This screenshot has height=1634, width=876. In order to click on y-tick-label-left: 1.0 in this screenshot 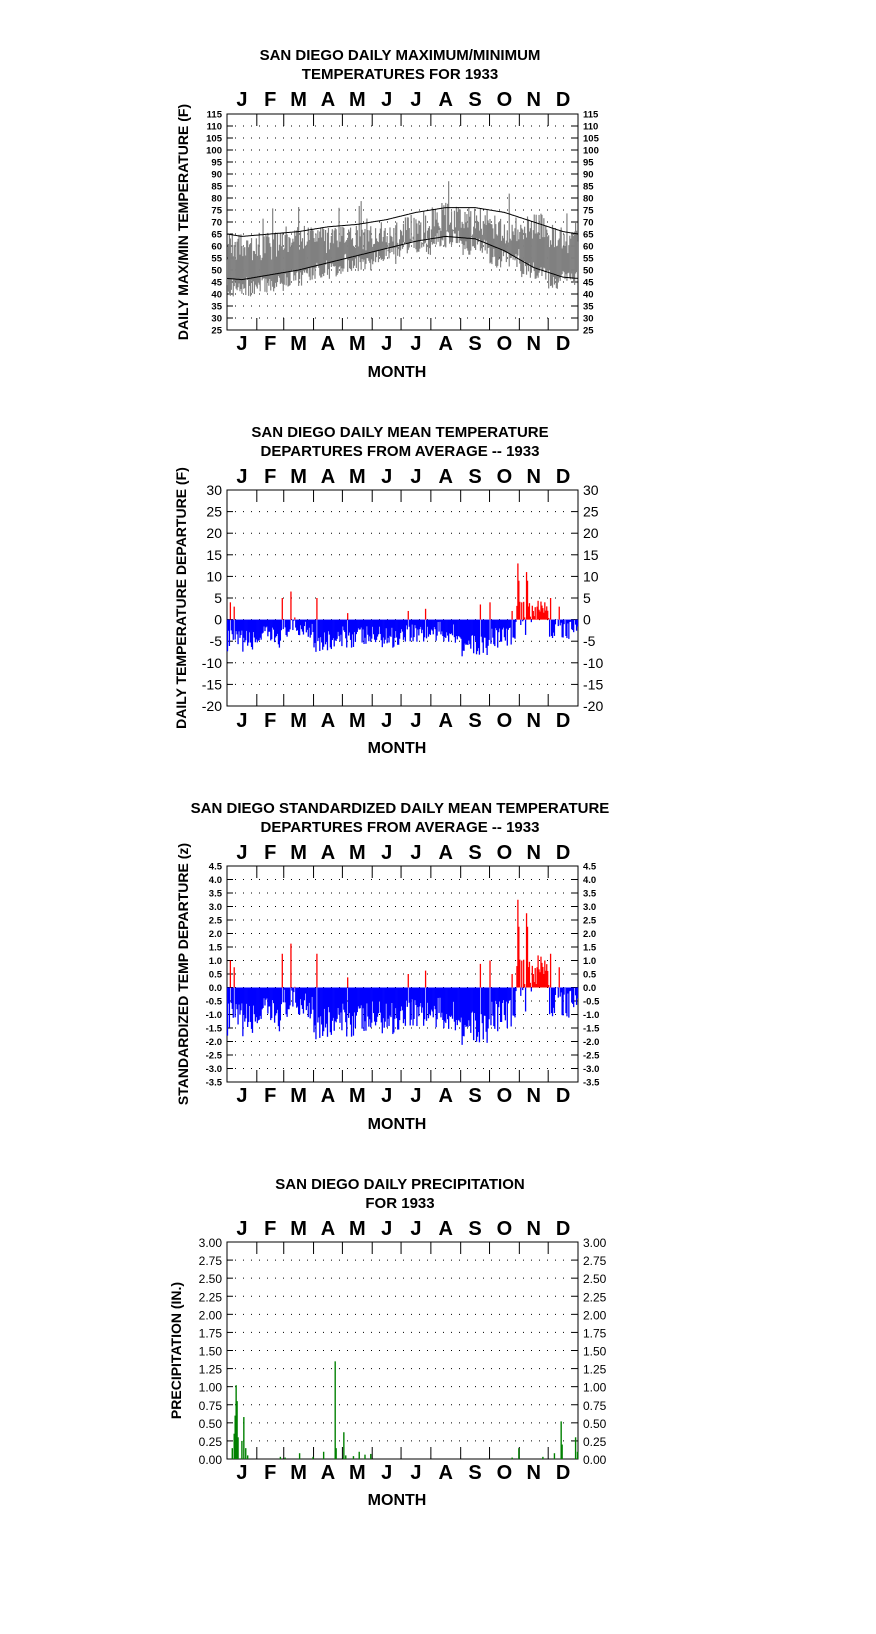, I will do `click(215, 961)`.